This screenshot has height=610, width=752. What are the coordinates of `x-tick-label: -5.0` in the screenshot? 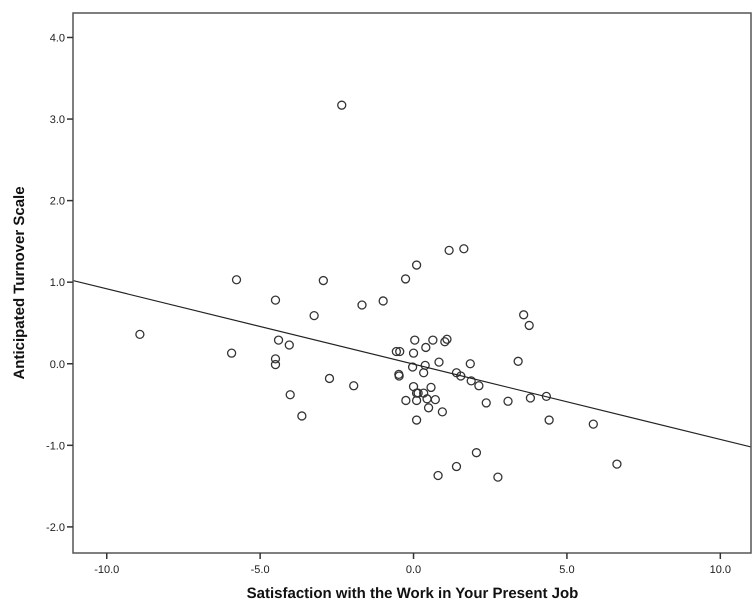 It's located at (260, 570).